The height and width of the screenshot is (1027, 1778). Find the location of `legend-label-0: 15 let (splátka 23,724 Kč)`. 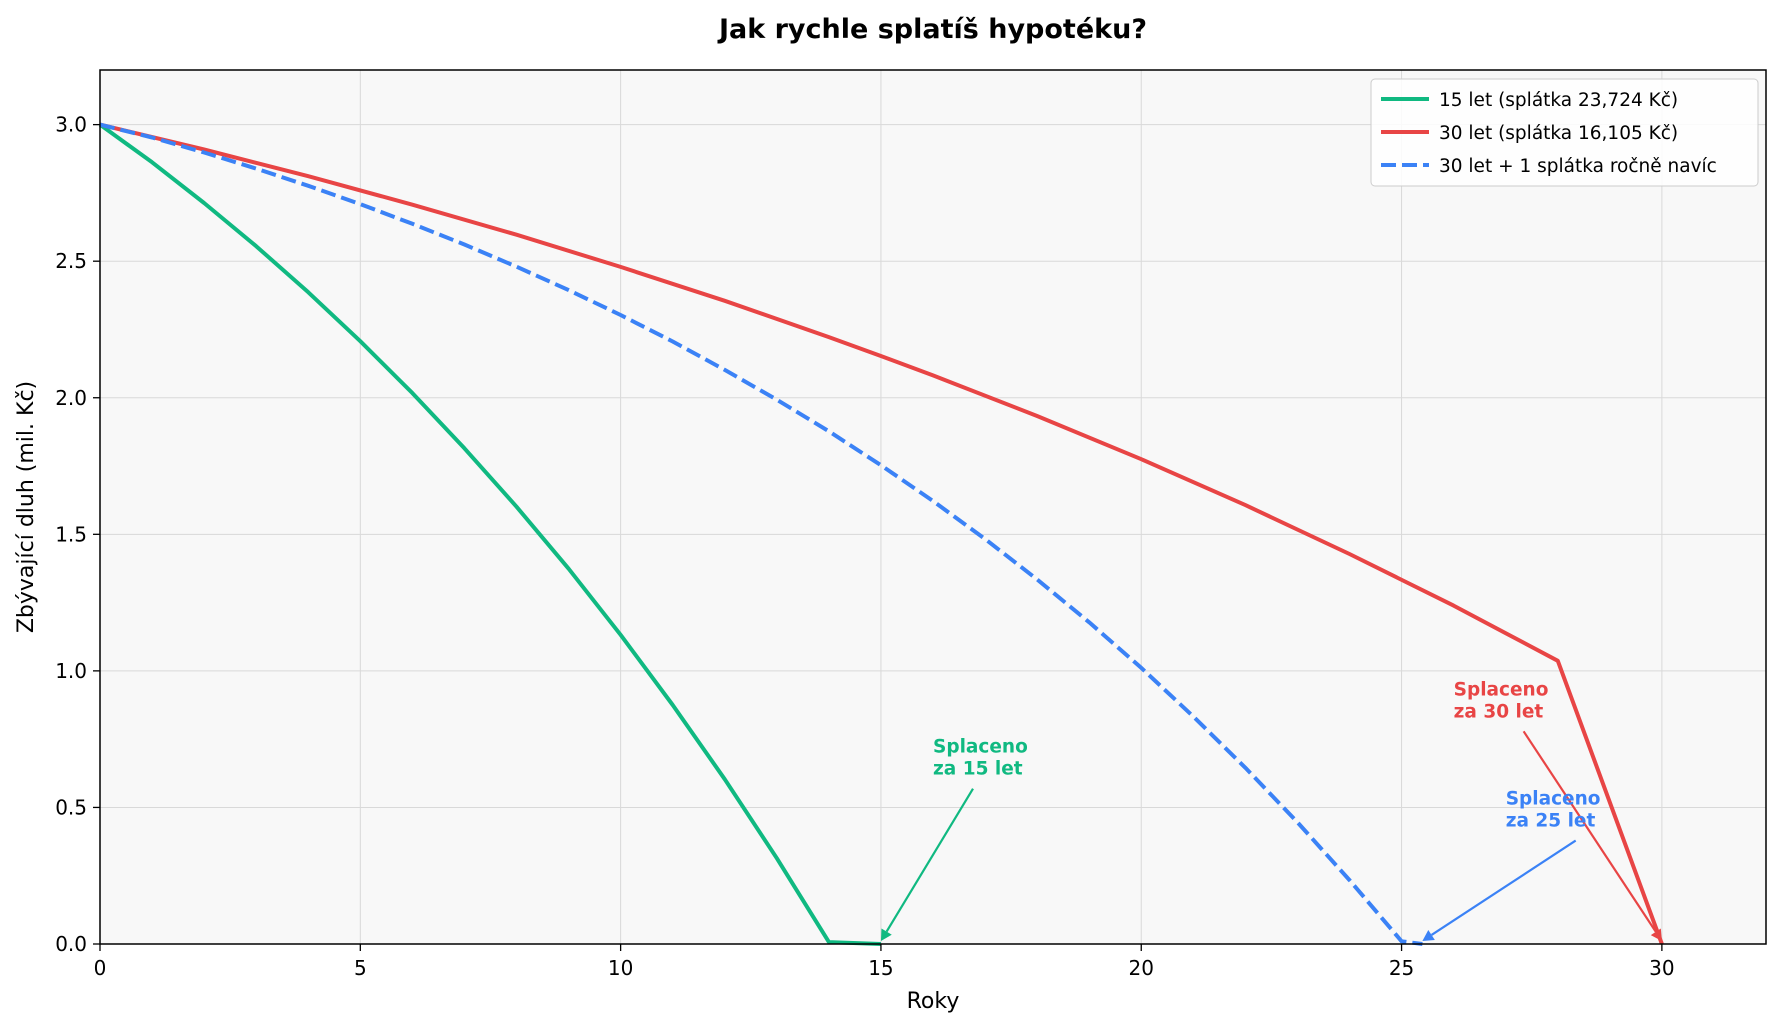

legend-label-0: 15 let (splátka 23,724 Kč) is located at coordinates (1558, 100).